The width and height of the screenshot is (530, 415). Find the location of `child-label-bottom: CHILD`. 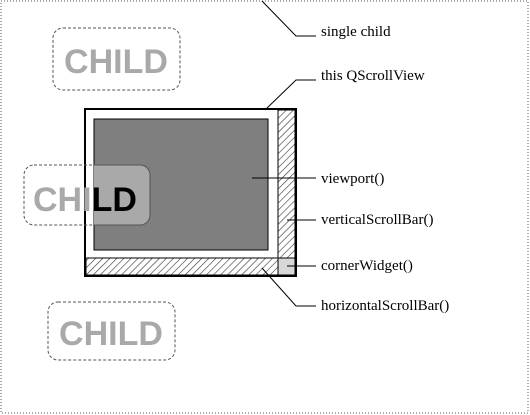

child-label-bottom: CHILD is located at coordinates (111, 334).